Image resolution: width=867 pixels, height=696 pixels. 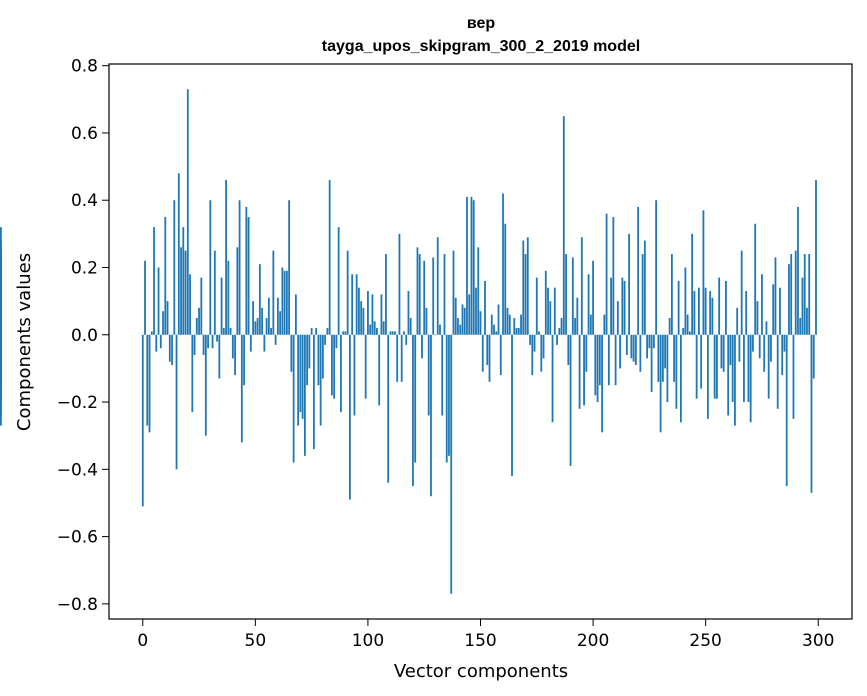 What do you see at coordinates (84, 201) in the screenshot?
I see `y-tick-label: 0.4` at bounding box center [84, 201].